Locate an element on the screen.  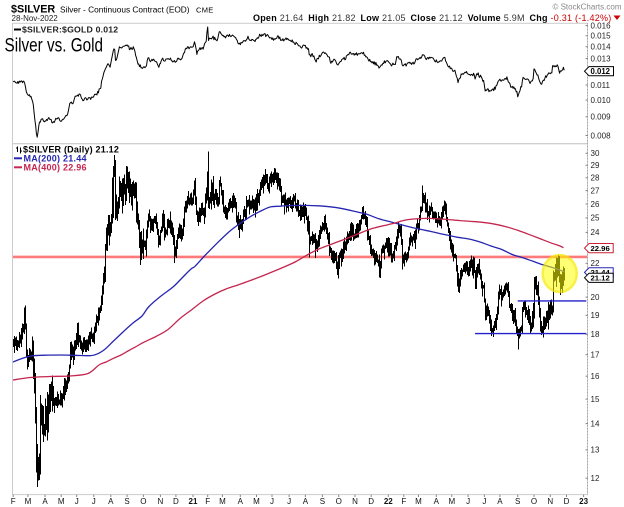
svg-text: 0.009 is located at coordinates (601, 117).